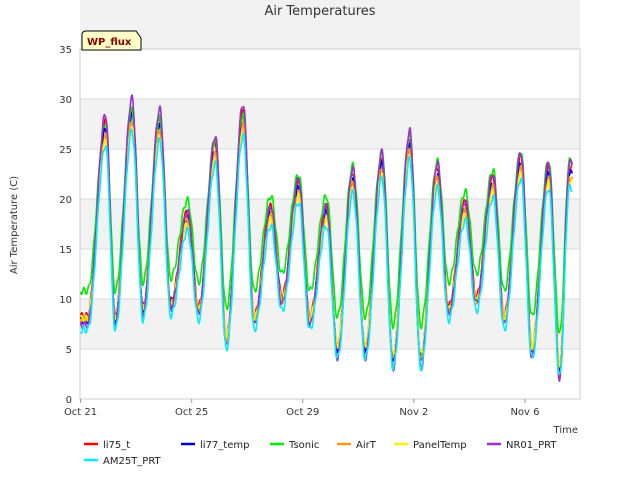 The width and height of the screenshot is (640, 480). Describe the element at coordinates (531, 445) in the screenshot. I see `legend-label: NR01_PRT` at that location.